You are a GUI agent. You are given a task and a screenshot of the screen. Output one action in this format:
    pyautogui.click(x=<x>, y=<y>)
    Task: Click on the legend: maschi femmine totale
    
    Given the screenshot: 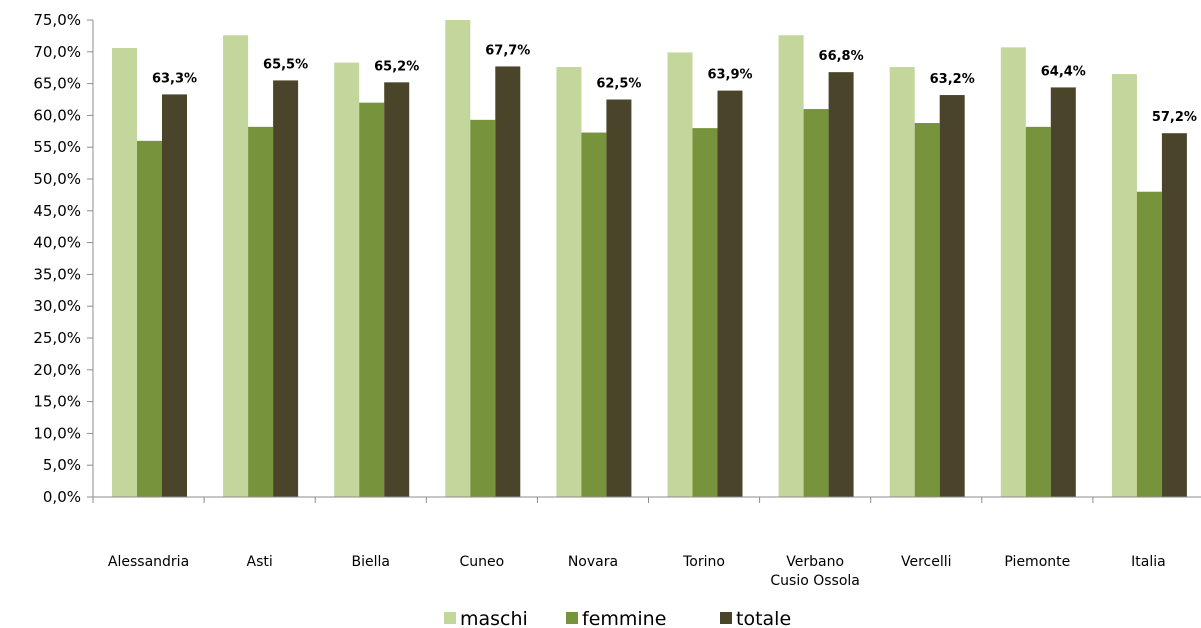 What is the action you would take?
    pyautogui.click(x=617, y=618)
    